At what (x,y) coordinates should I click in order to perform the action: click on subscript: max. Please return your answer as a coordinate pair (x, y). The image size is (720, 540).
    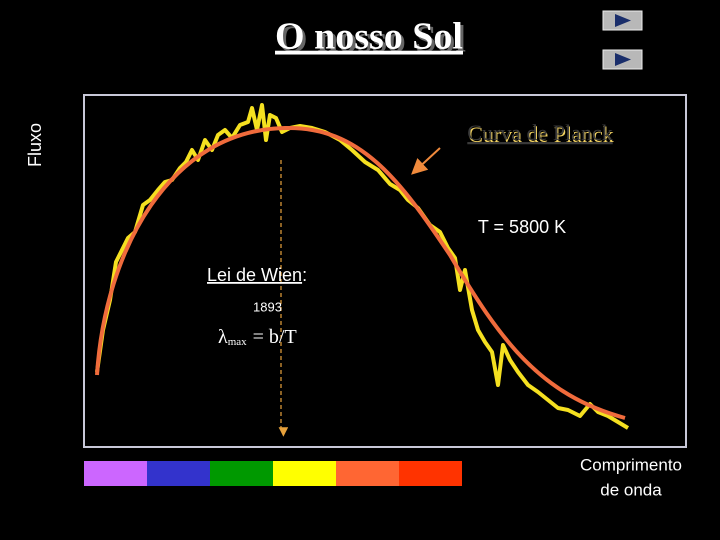
    Looking at the image, I should click on (237, 342).